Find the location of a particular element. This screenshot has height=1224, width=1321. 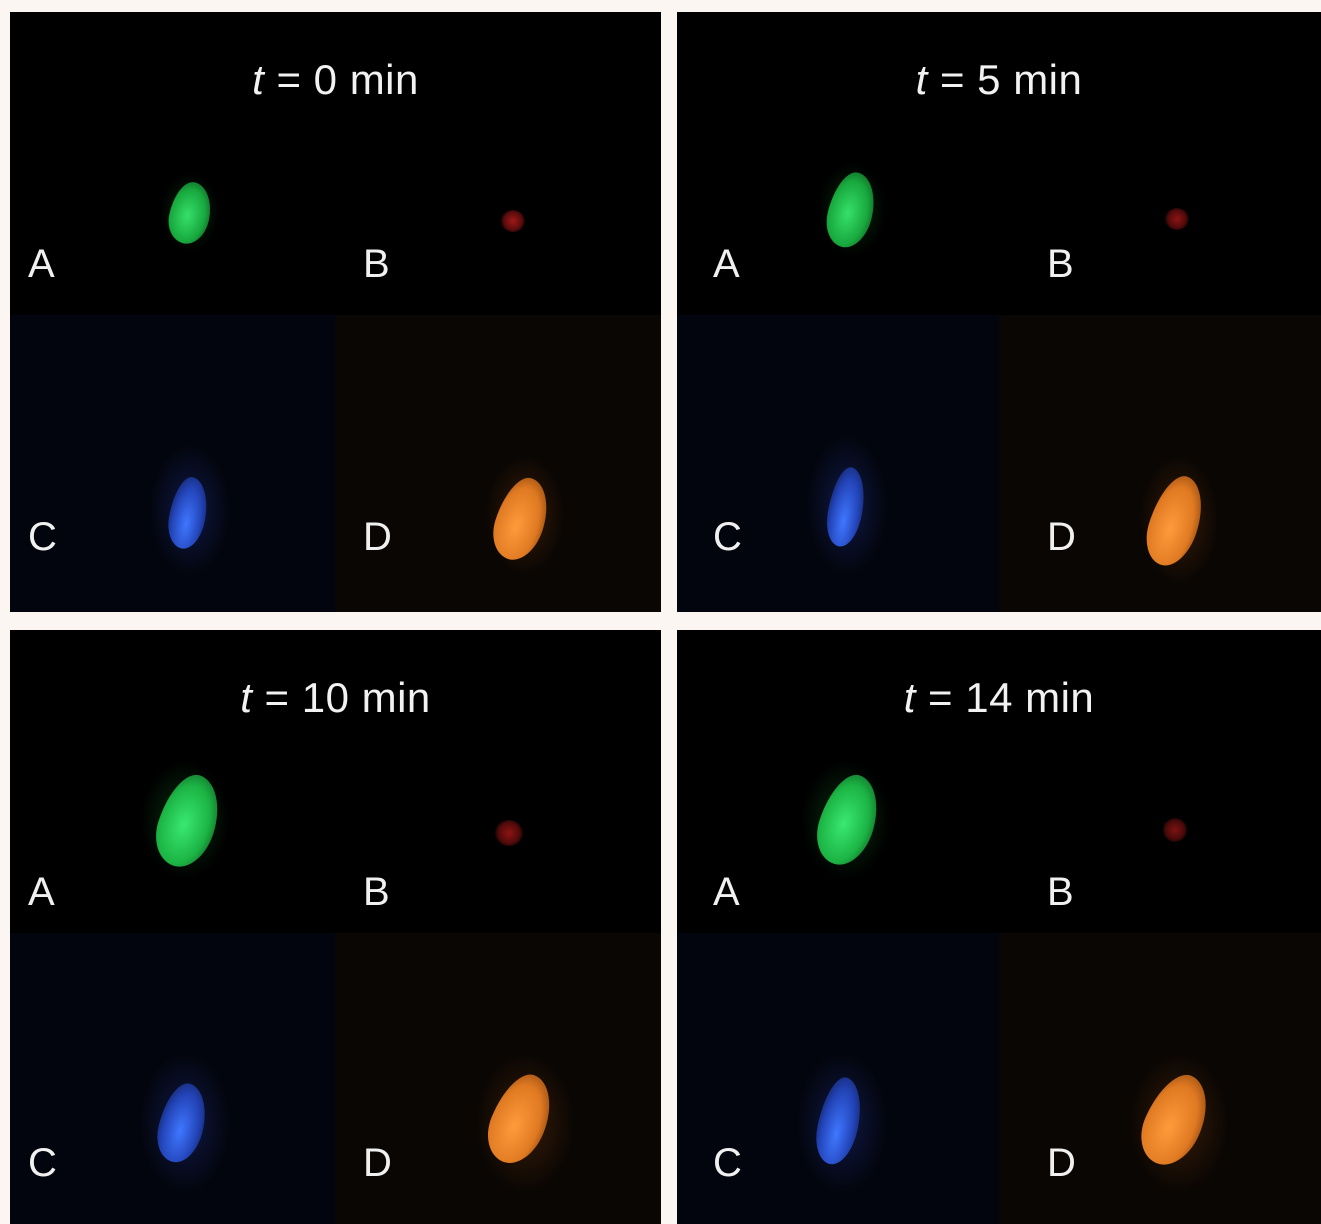

time-value: = 14 min is located at coordinates (1005, 697).